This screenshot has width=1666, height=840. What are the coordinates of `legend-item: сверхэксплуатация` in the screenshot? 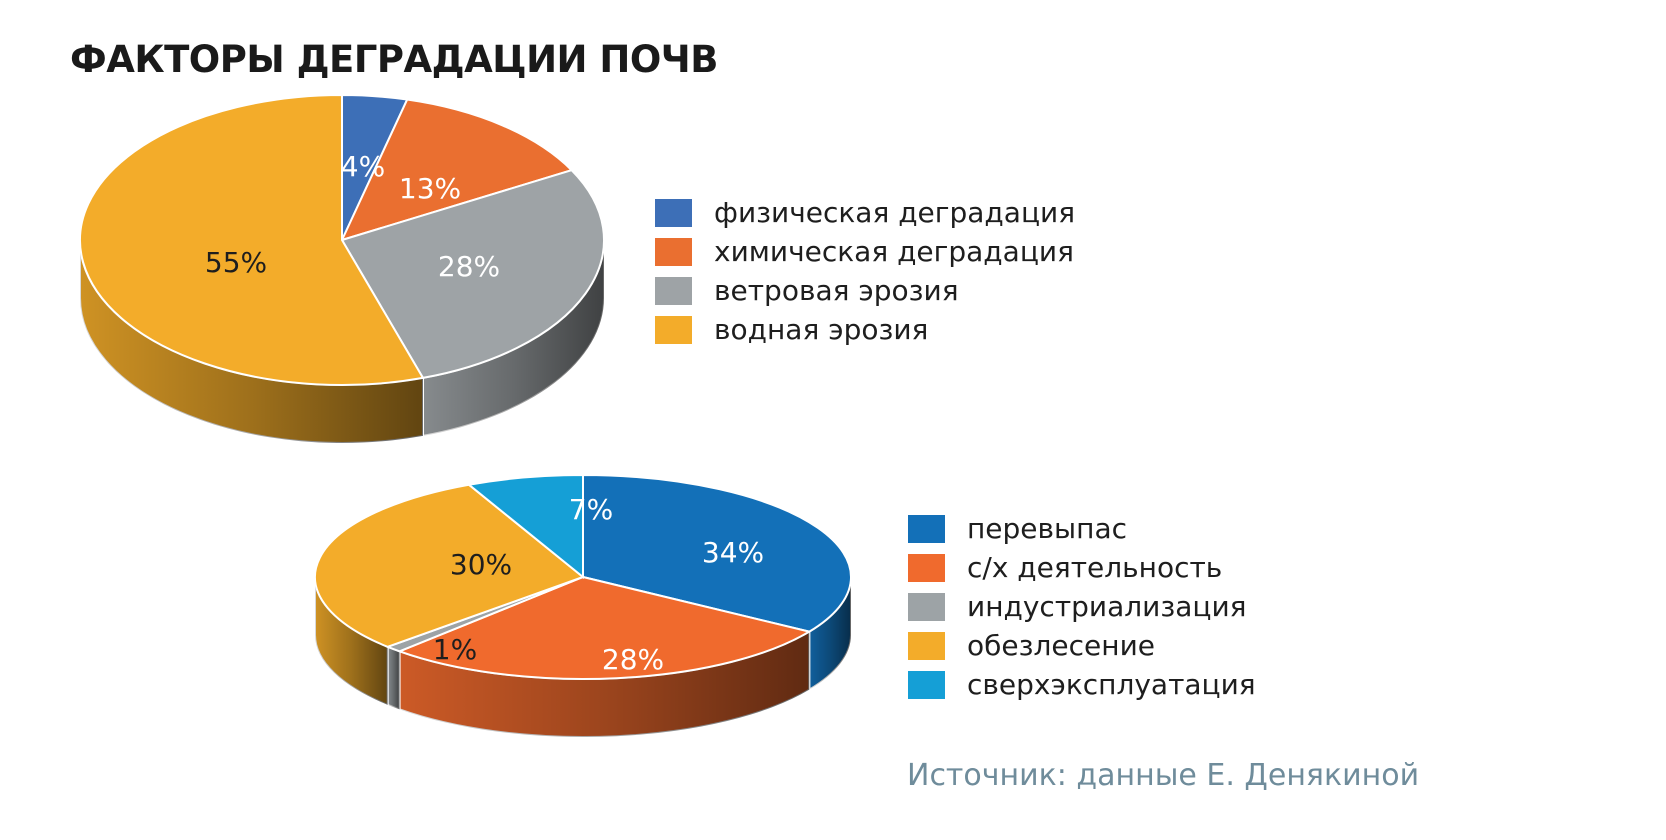 It's located at (1082, 684).